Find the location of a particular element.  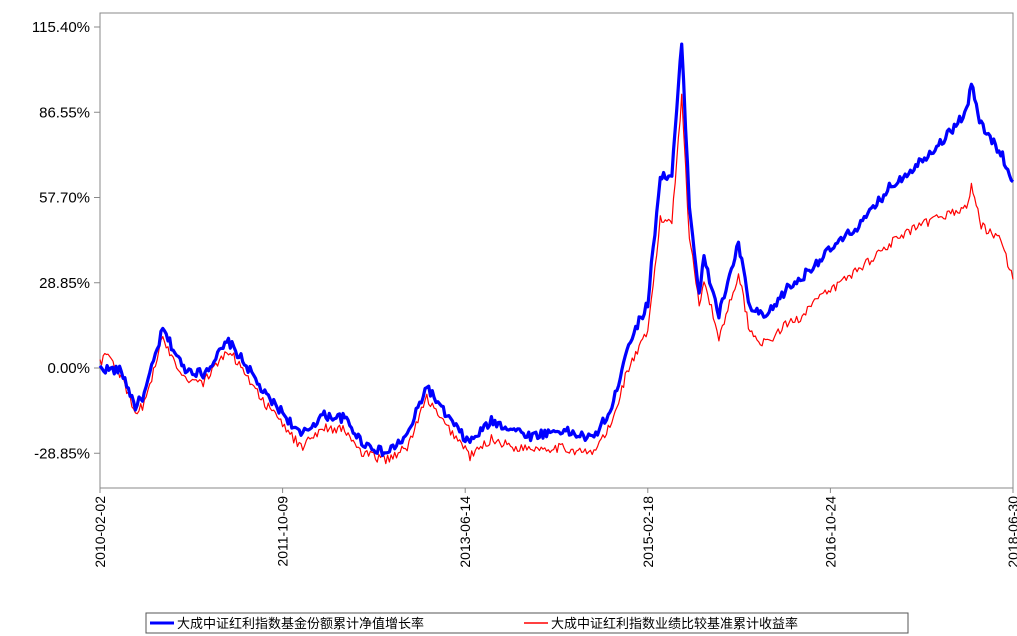

y-tick-label: 86.55% is located at coordinates (64, 112).